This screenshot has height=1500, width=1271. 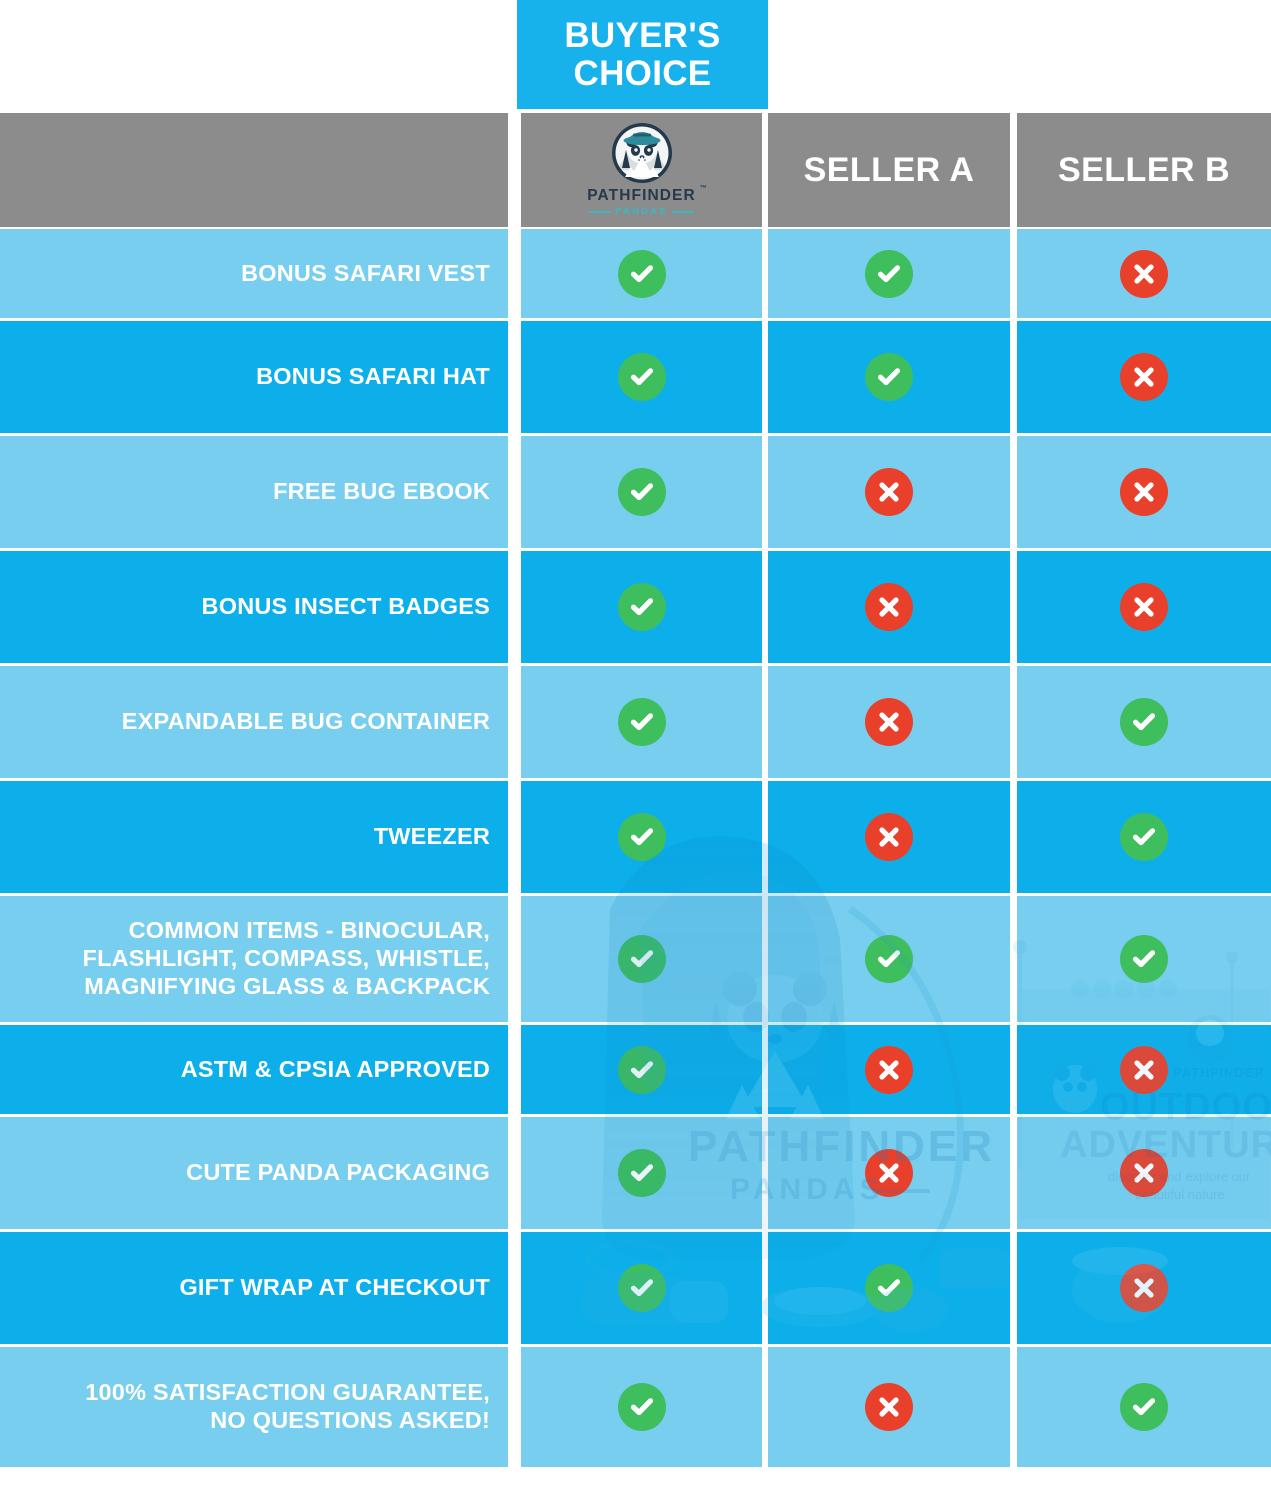 I want to click on feature-label-cell: EXPANDABLE BUG CONTAINER, so click(x=254, y=722).